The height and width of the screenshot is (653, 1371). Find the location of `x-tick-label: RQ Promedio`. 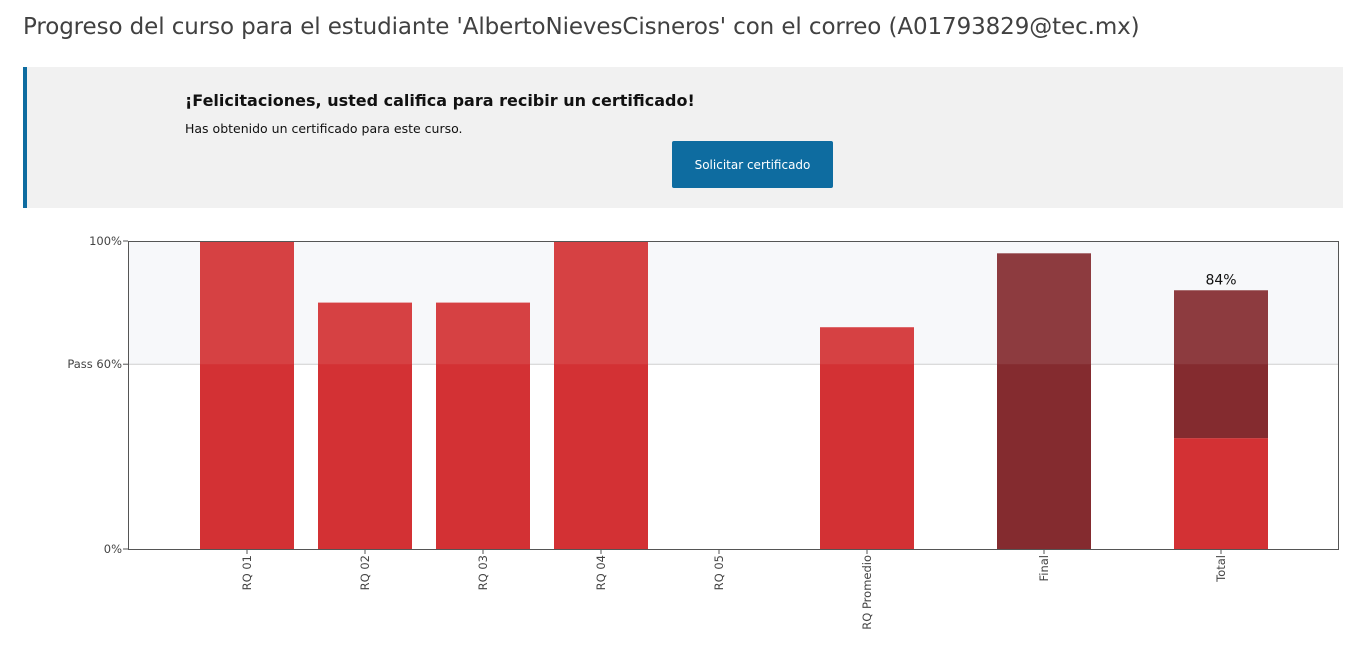

x-tick-label: RQ Promedio is located at coordinates (867, 592).